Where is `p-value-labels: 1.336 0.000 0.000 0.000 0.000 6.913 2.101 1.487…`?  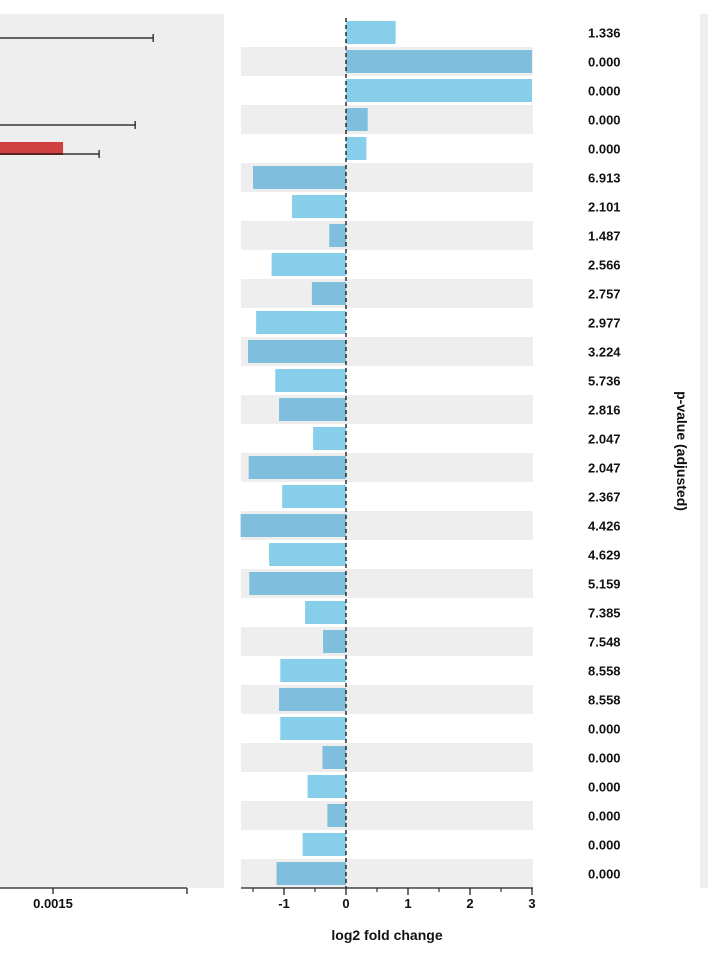 p-value-labels: 1.336 0.000 0.000 0.000 0.000 6.913 2.101 1.487… is located at coordinates (604, 454).